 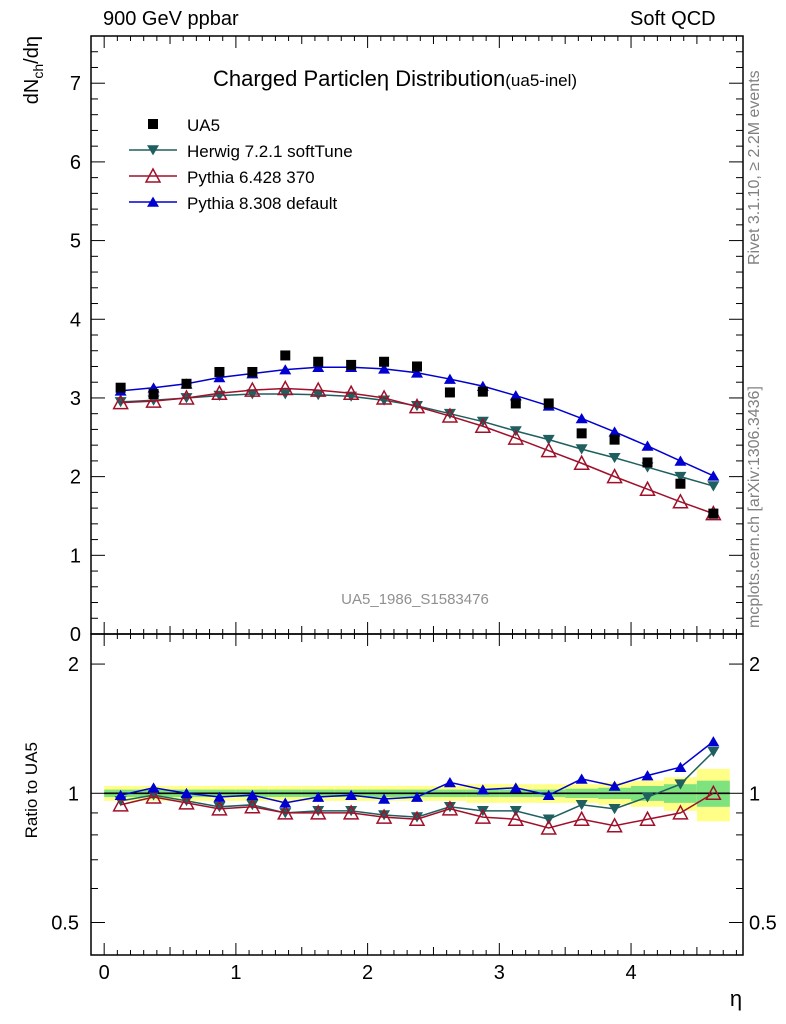 I want to click on x-tick-label: 3, so click(x=499, y=973).